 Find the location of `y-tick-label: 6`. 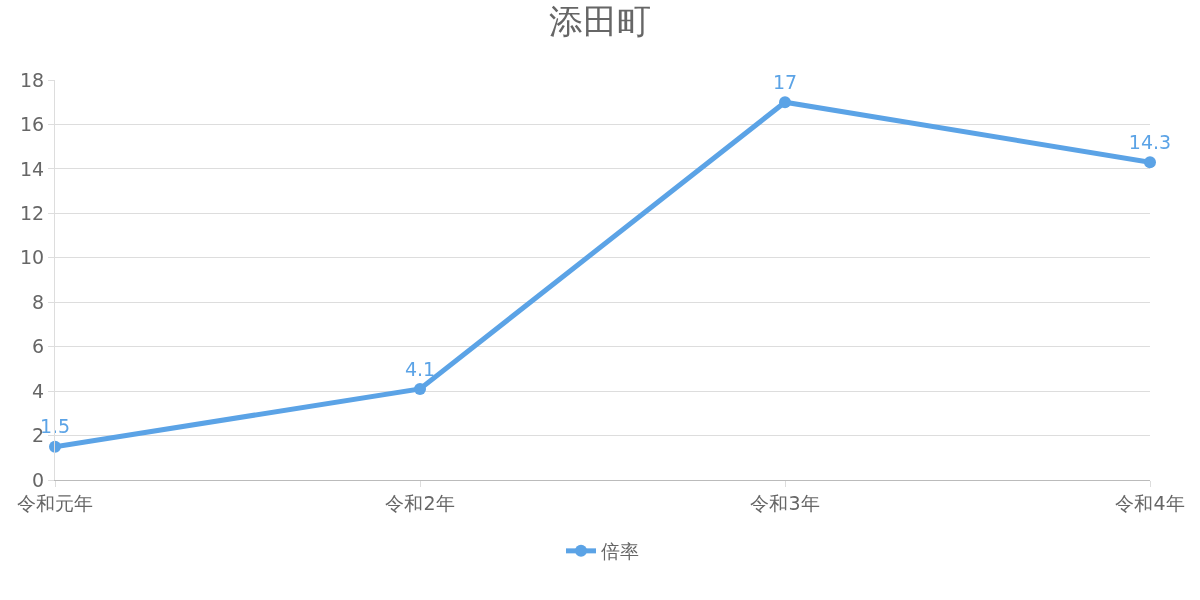

y-tick-label: 6 is located at coordinates (38, 346).